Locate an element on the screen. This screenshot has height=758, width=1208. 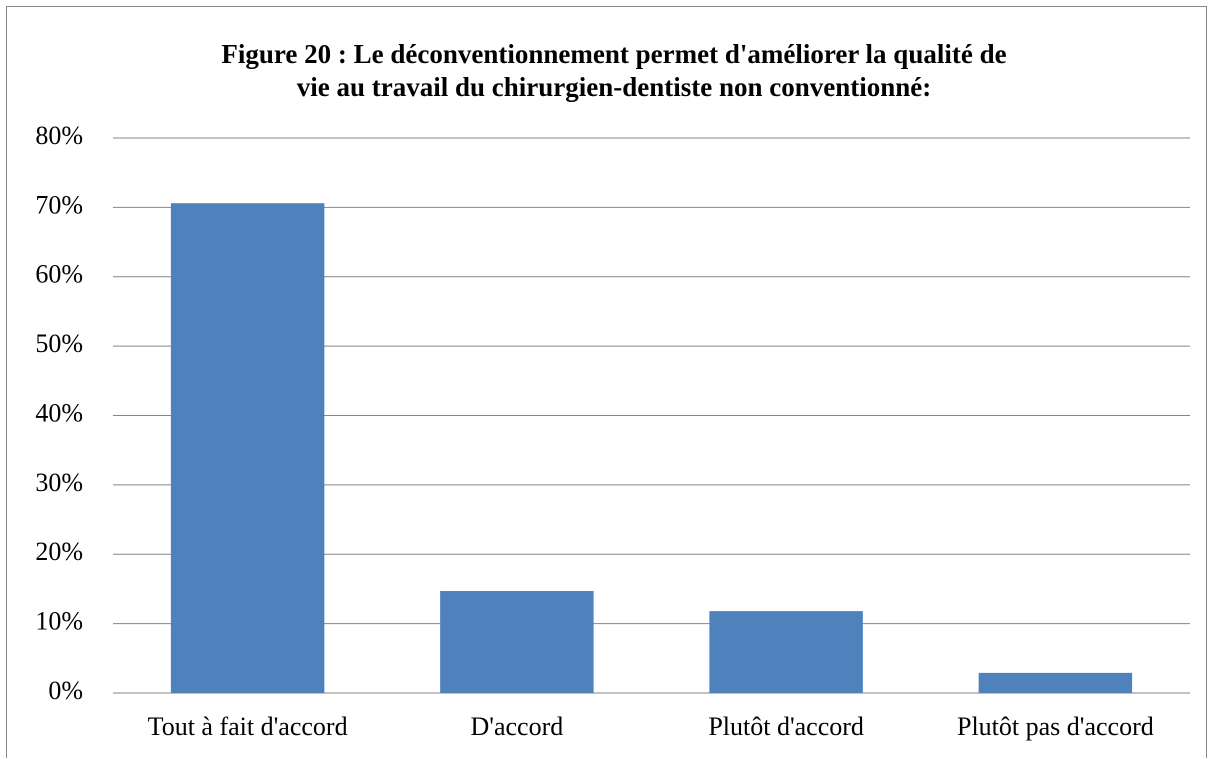
y-tick-label: 50% is located at coordinates (59, 343).